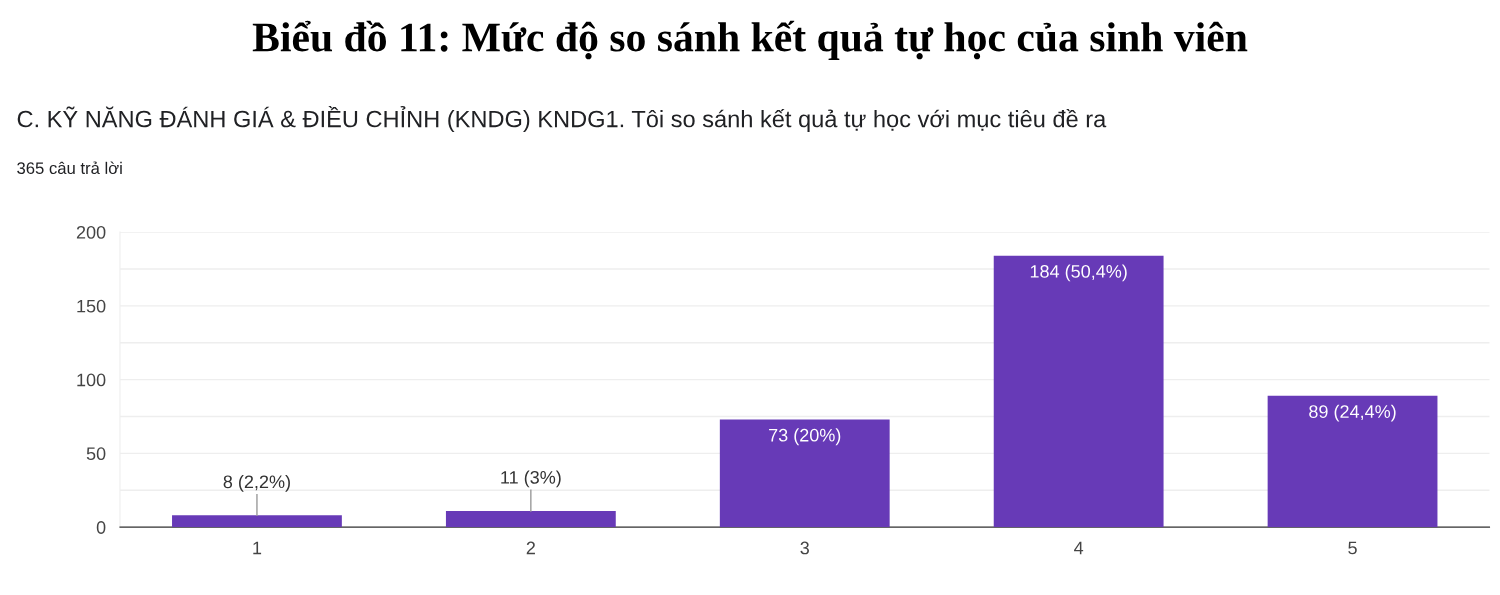 The height and width of the screenshot is (595, 1500). Describe the element at coordinates (1078, 273) in the screenshot. I see `data-label: 184 (50,4%)` at that location.